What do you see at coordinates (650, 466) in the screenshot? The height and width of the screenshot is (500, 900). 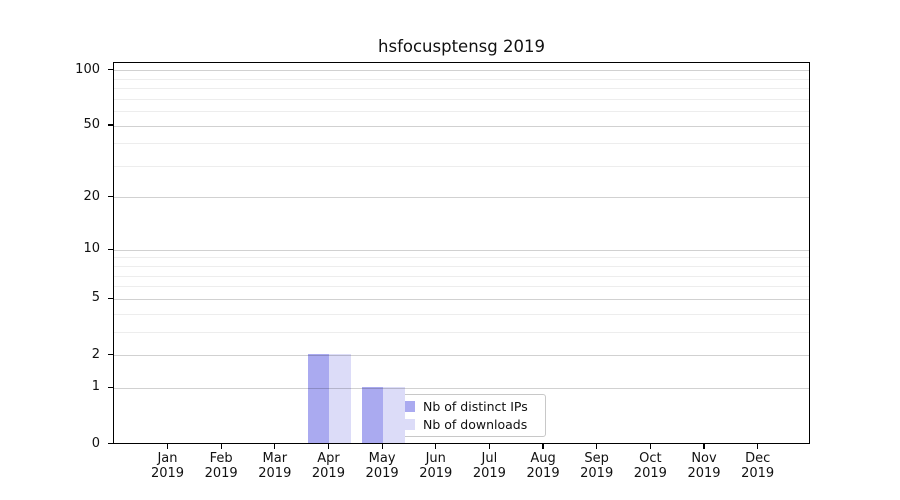 I see `x-tick-label-oct: Oct 2019` at bounding box center [650, 466].